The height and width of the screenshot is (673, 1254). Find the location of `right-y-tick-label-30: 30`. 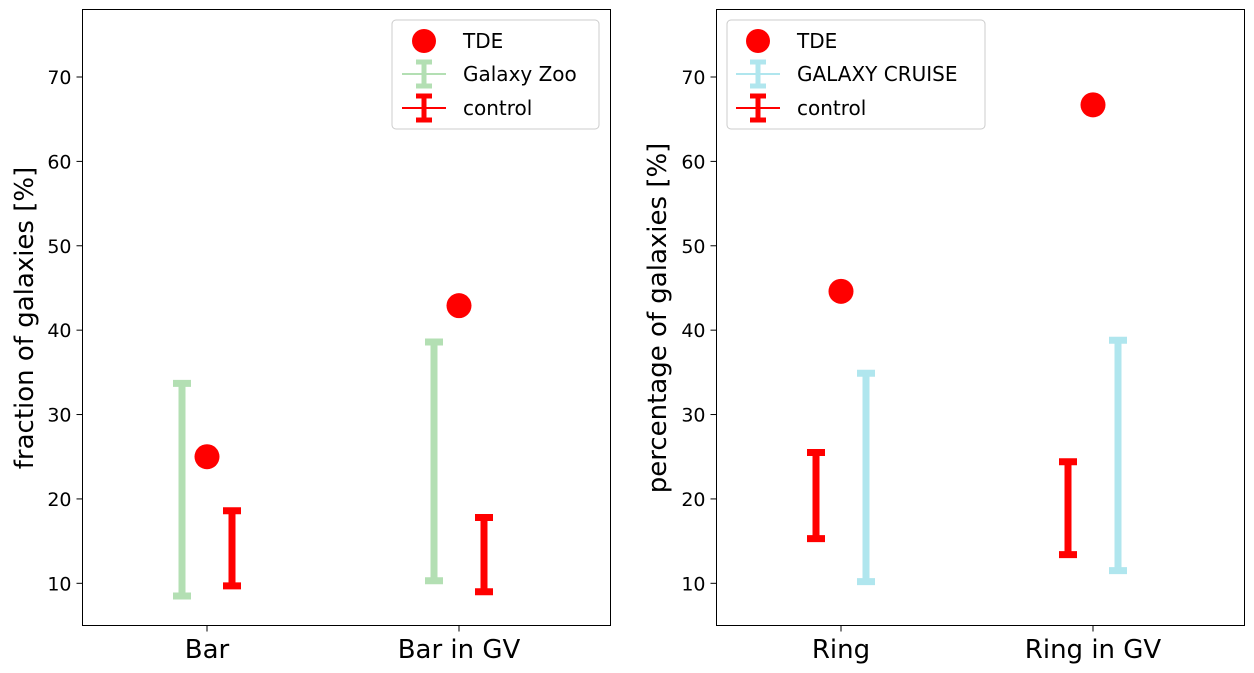

right-y-tick-label-30: 30 is located at coordinates (693, 416).